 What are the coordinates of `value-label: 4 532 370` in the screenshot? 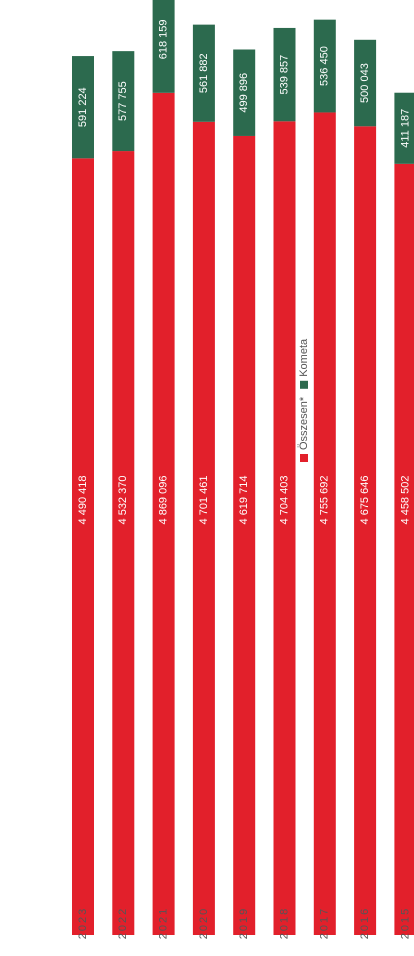 It's located at (123, 500).